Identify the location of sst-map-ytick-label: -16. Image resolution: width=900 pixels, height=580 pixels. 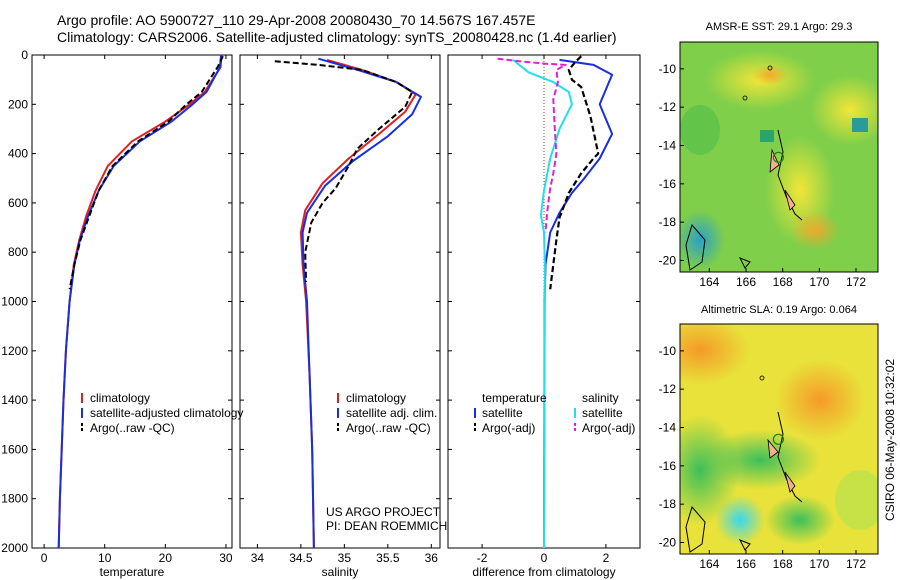
(668, 184).